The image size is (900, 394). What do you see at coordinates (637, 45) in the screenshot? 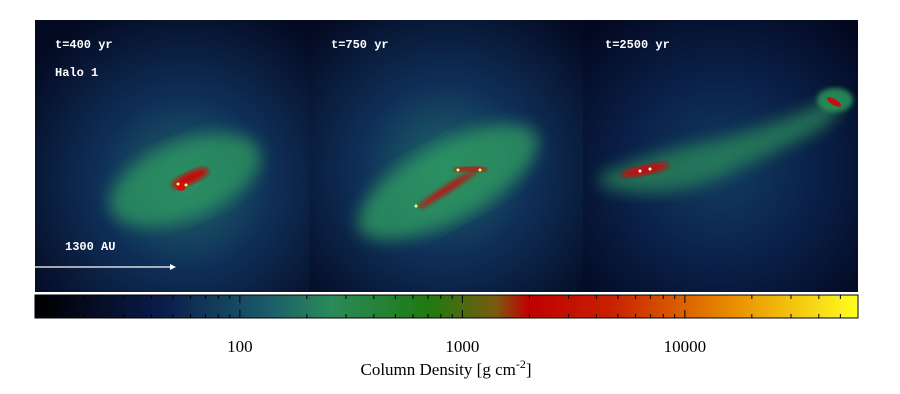
I see `time-label: t=2500 yr` at bounding box center [637, 45].